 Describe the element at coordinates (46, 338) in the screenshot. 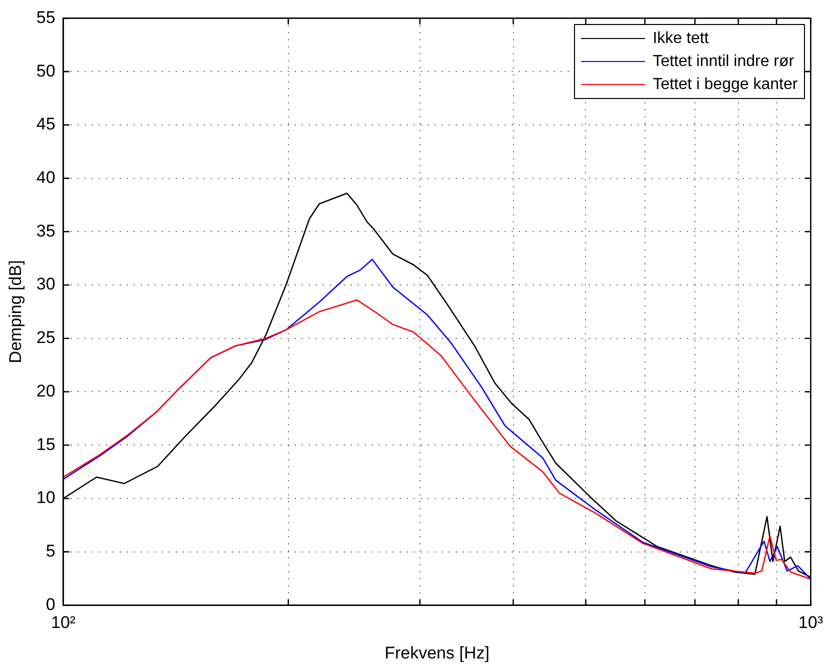

I see `y-tick-label: 25` at that location.